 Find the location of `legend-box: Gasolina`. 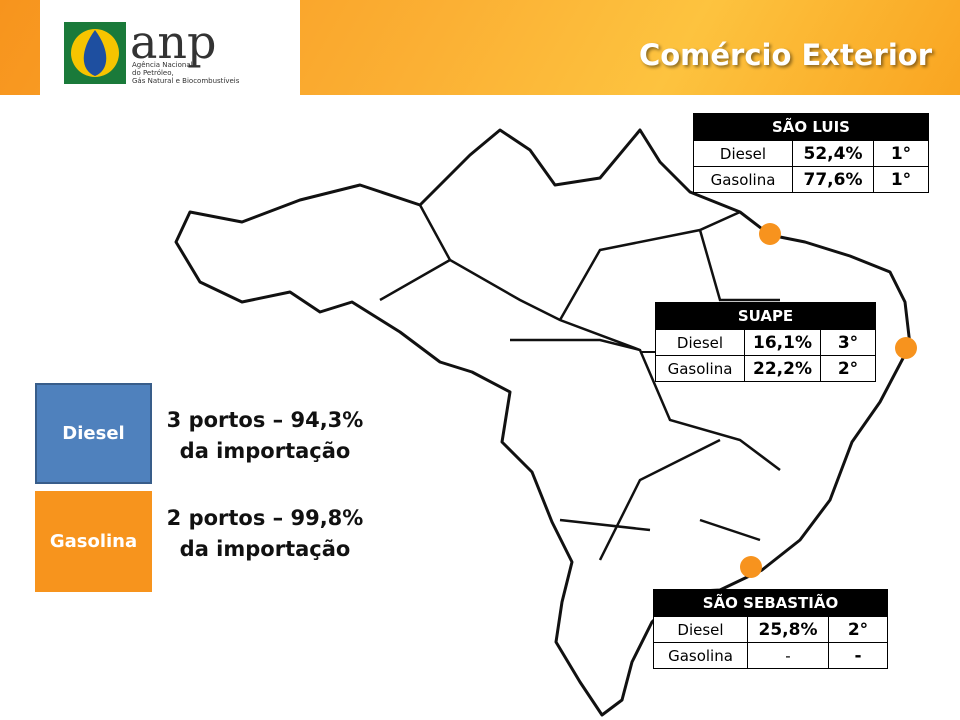

legend-box: Gasolina is located at coordinates (93, 541).